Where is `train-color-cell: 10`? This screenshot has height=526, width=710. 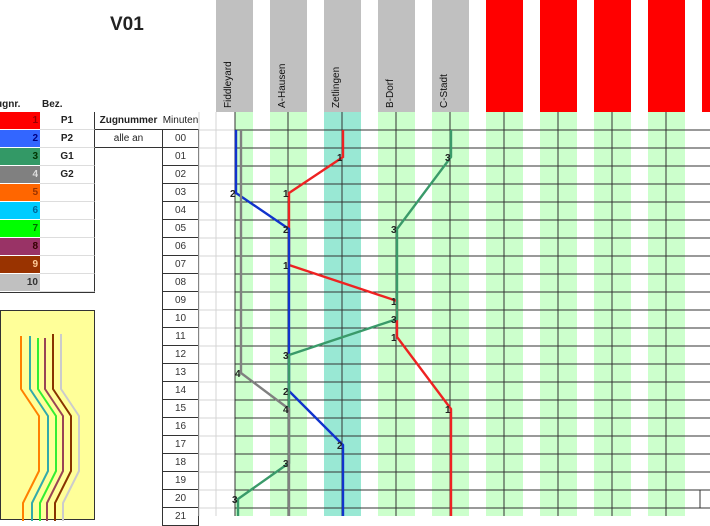 train-color-cell: 10 is located at coordinates (20, 283).